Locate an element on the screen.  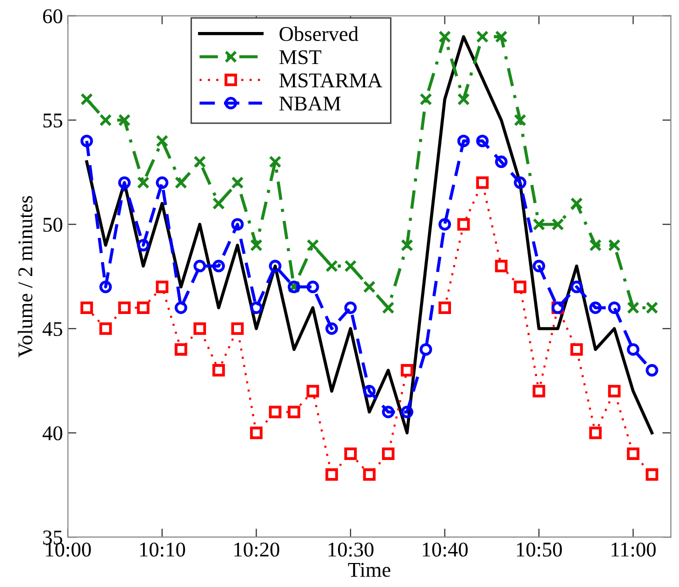
legend-label: NBAM is located at coordinates (310, 103).